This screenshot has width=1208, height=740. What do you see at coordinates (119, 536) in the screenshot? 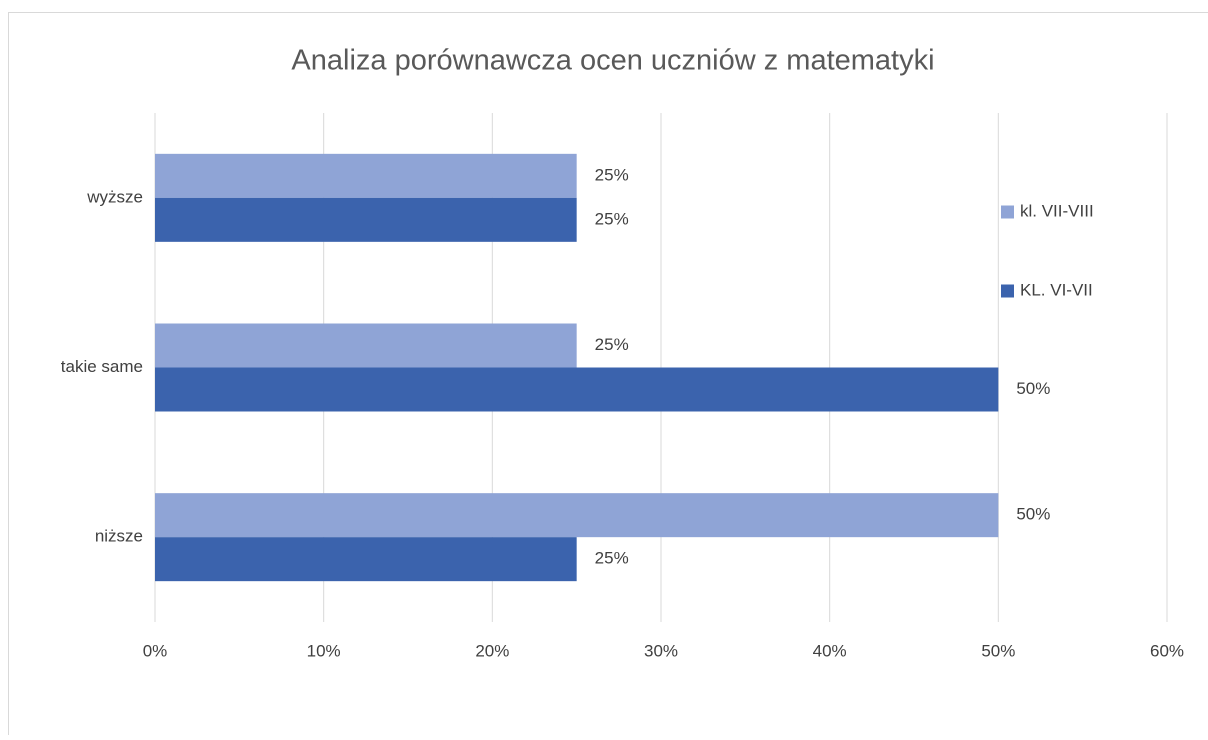
I see `y-tick-label: niższe` at bounding box center [119, 536].